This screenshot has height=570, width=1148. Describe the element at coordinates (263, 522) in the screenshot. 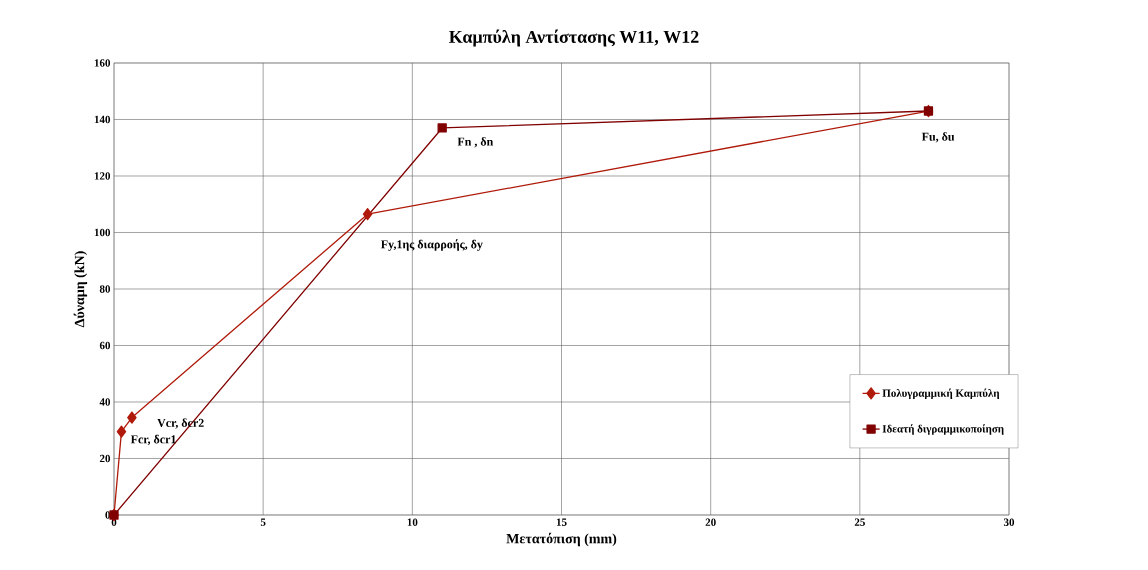

I see `x-tick-label: 5` at that location.